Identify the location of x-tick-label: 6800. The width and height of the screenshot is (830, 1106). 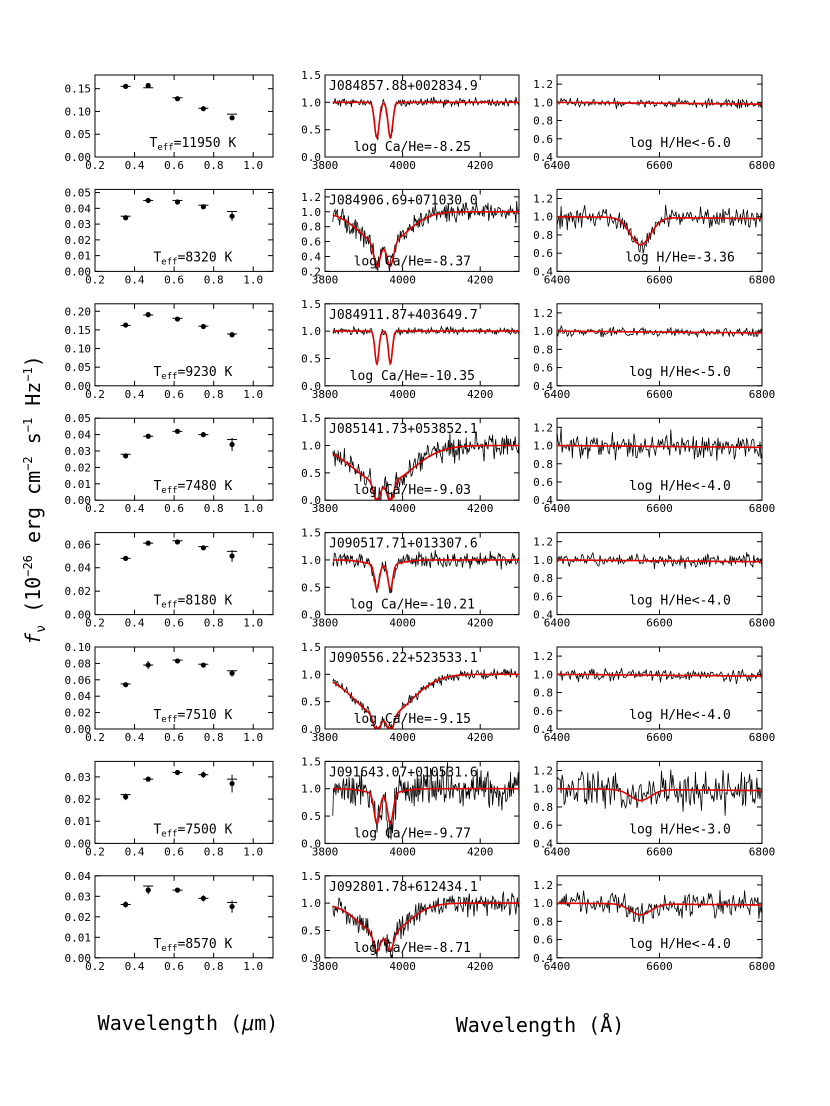
(762, 737).